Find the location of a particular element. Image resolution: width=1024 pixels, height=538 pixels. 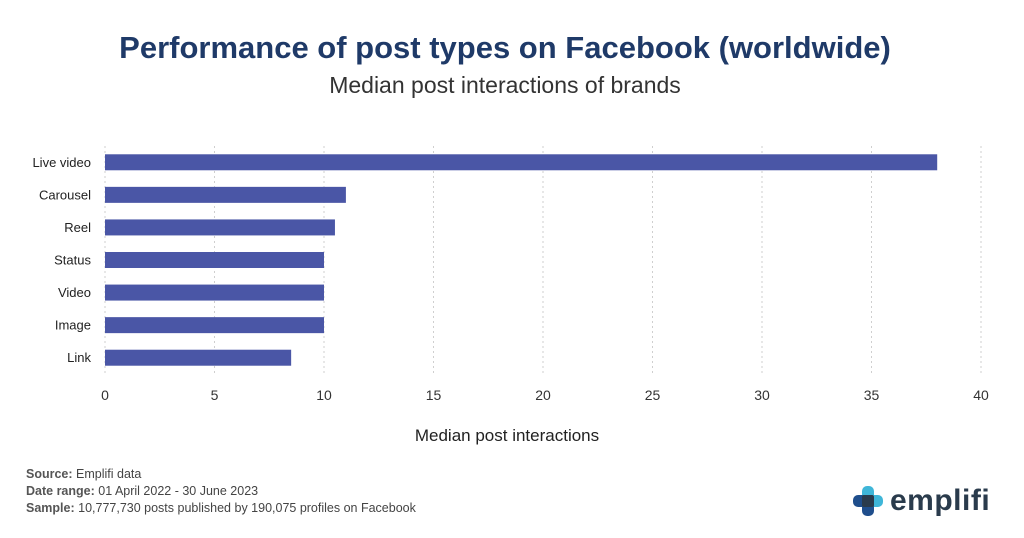

x-tick-label: 10 is located at coordinates (324, 395).